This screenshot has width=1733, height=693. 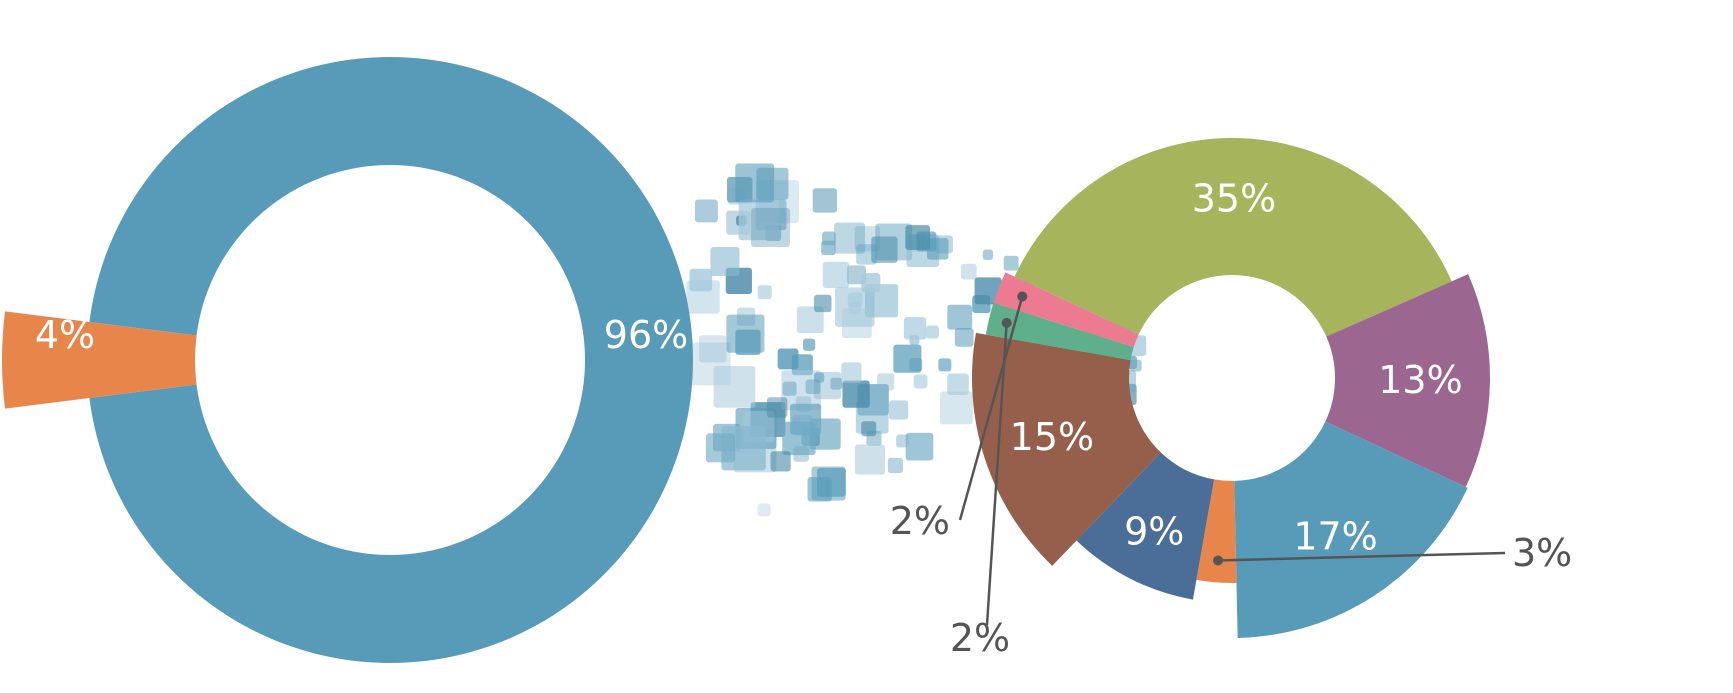 I want to click on label-35: 35%, so click(x=1234, y=199).